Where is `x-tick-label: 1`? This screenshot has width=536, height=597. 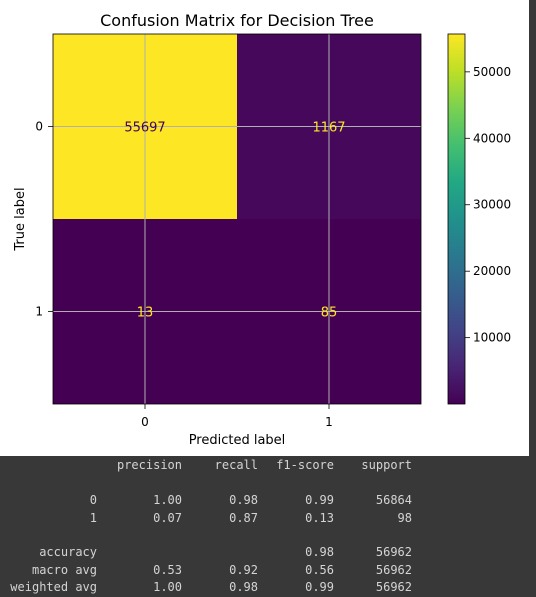
x-tick-label: 1 is located at coordinates (329, 422).